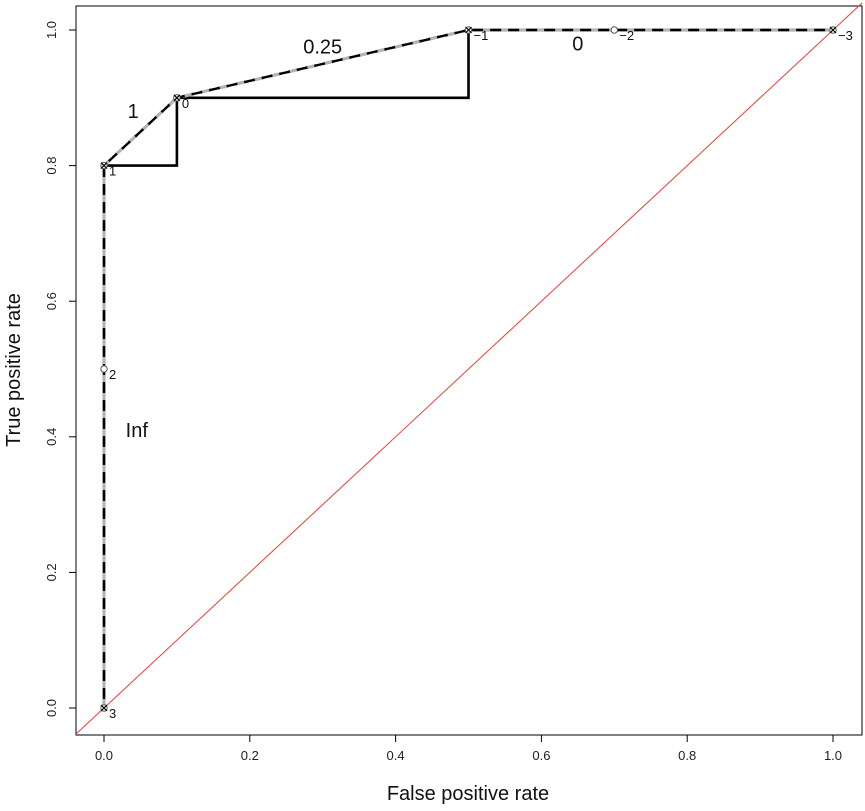 The width and height of the screenshot is (865, 811). What do you see at coordinates (112, 171) in the screenshot?
I see `data-point-label: 1` at bounding box center [112, 171].